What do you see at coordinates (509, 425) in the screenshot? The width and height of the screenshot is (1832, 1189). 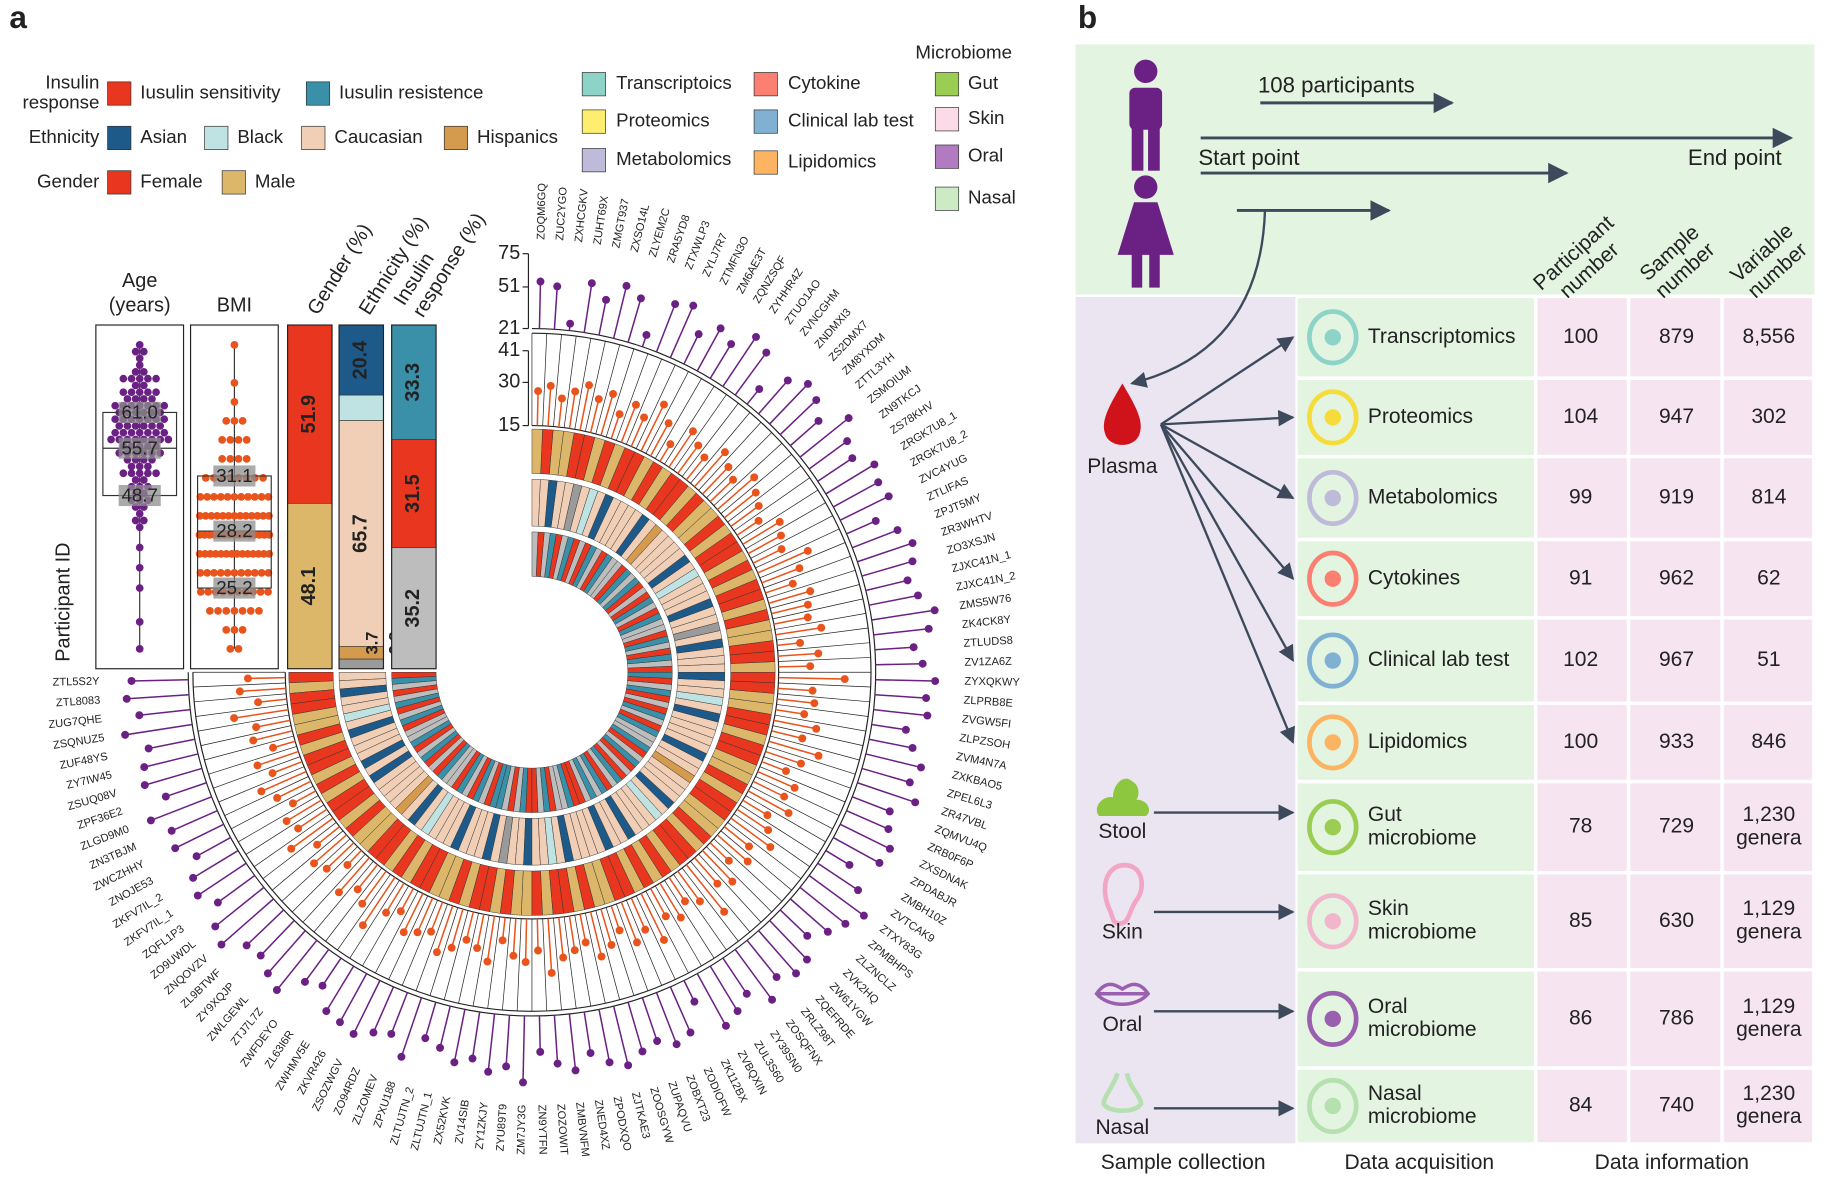 I see `axis-tick-label: 15` at bounding box center [509, 425].